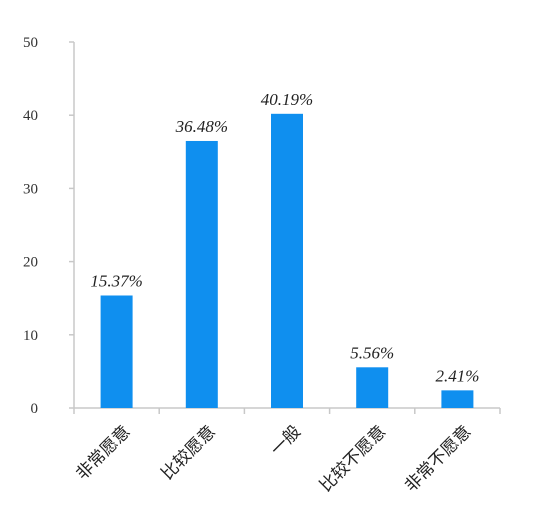  What do you see at coordinates (30, 336) in the screenshot?
I see `y-tick-label: 10` at bounding box center [30, 336].